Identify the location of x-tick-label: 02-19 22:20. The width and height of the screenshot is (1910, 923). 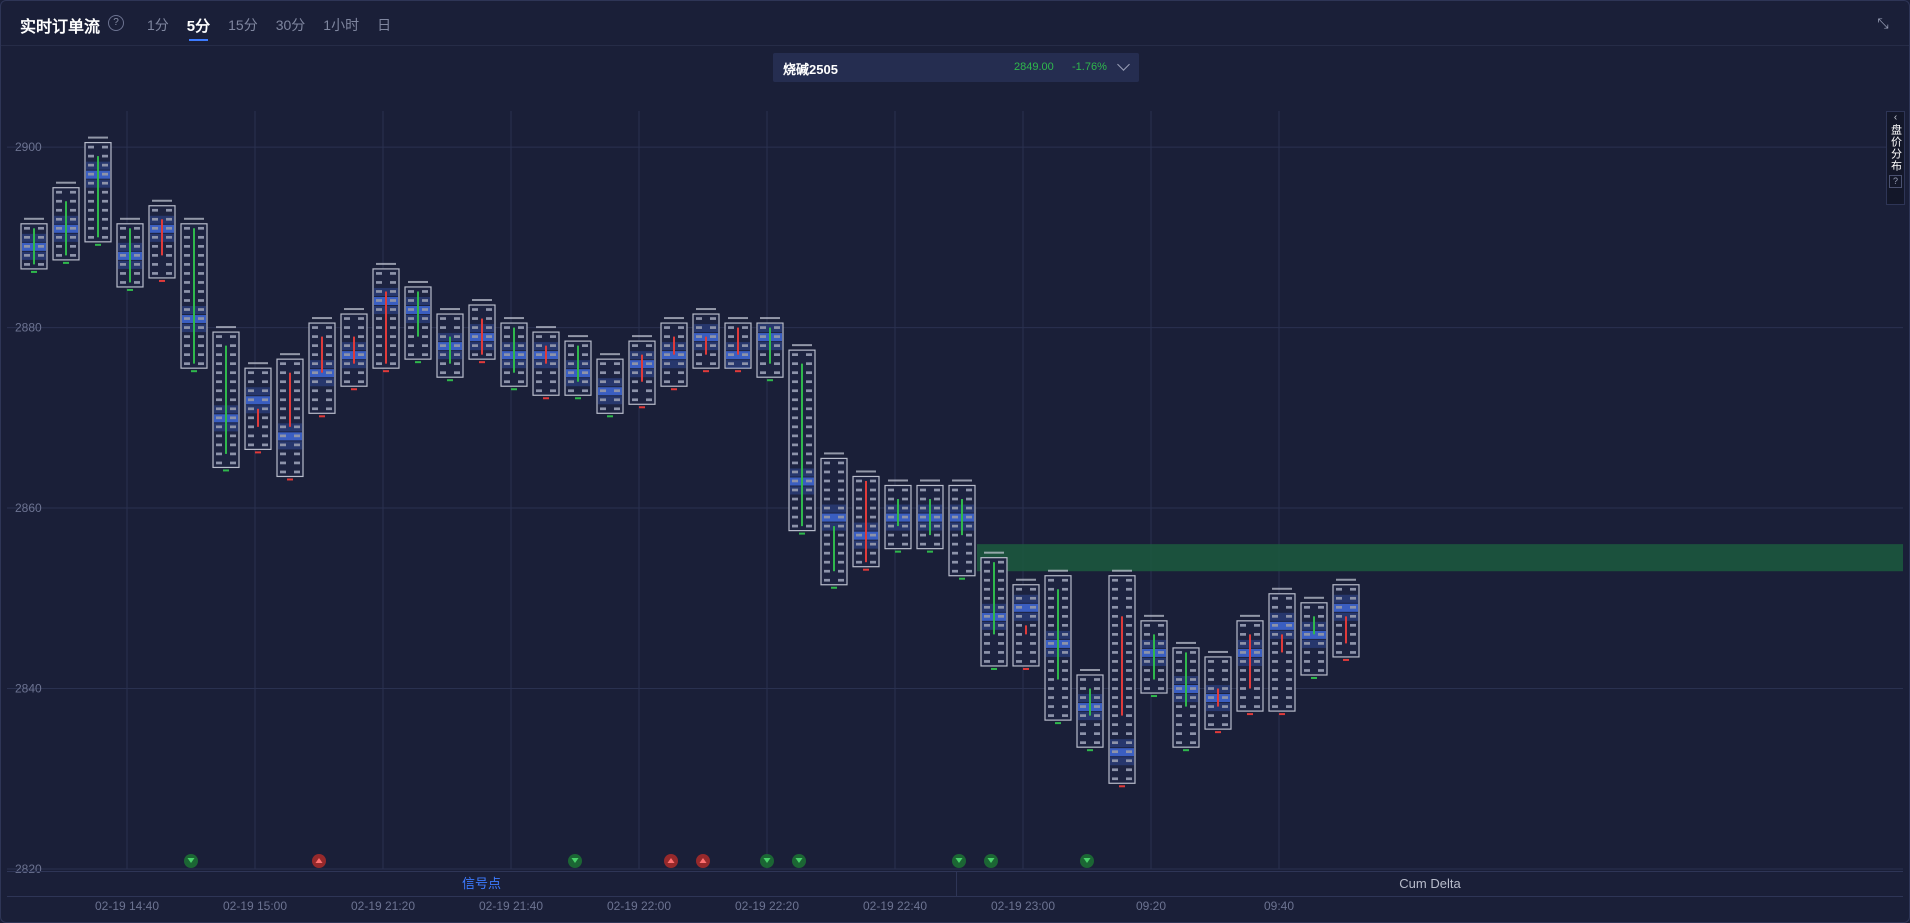
(767, 906).